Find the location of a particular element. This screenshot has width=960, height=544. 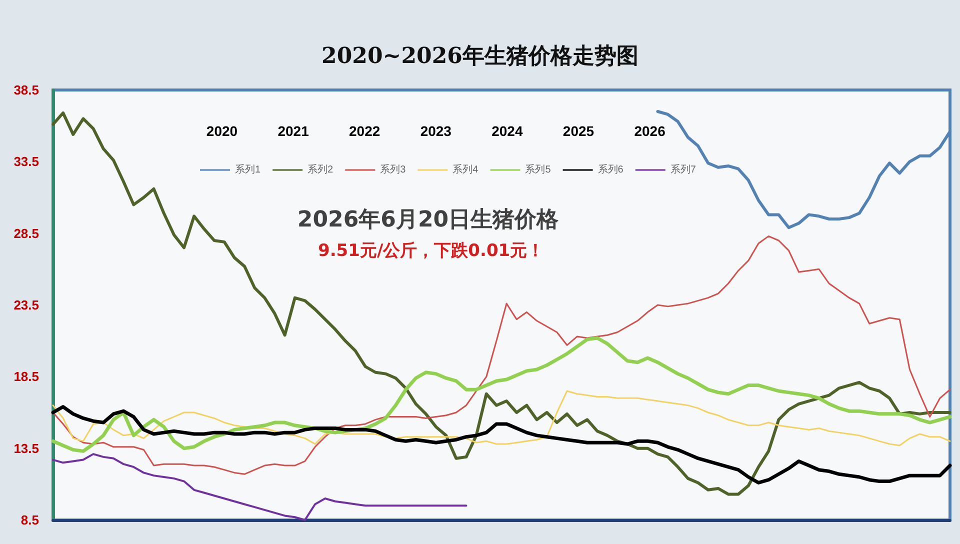

y-tick-label: 23.5 is located at coordinates (26, 305).